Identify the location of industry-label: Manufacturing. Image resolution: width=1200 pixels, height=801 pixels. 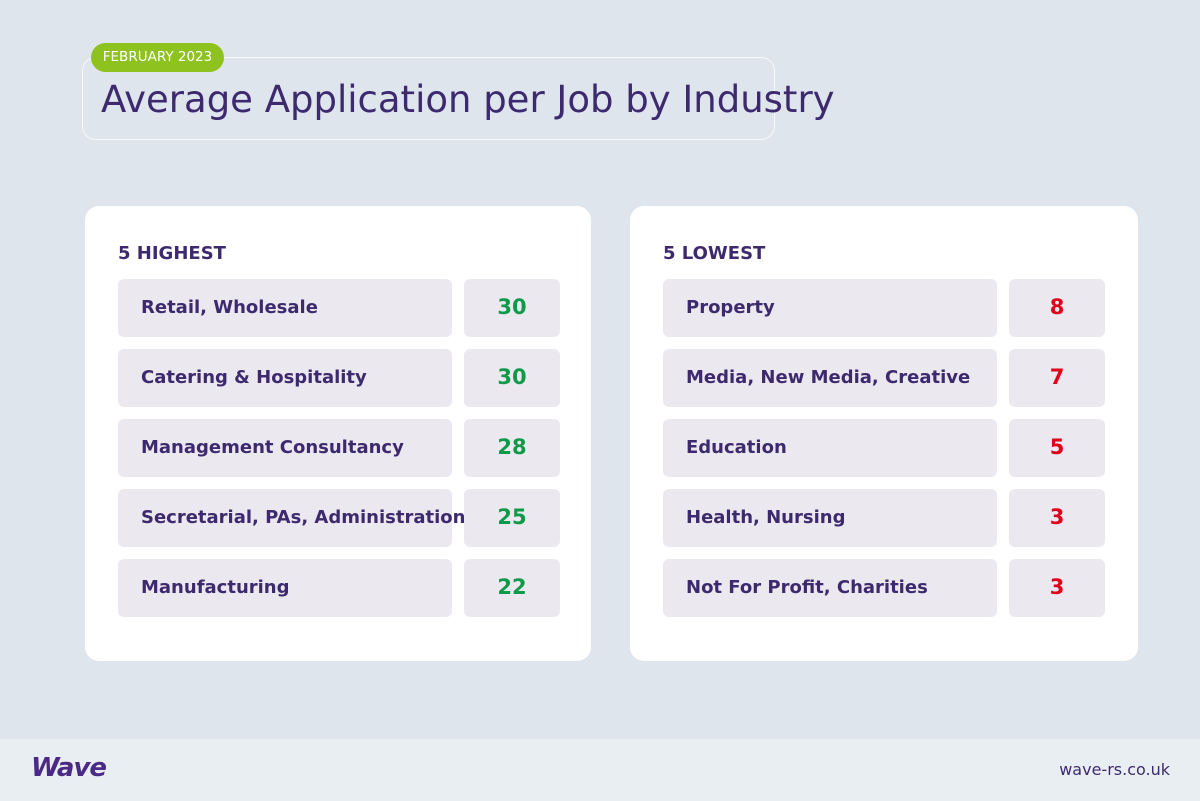
(285, 588).